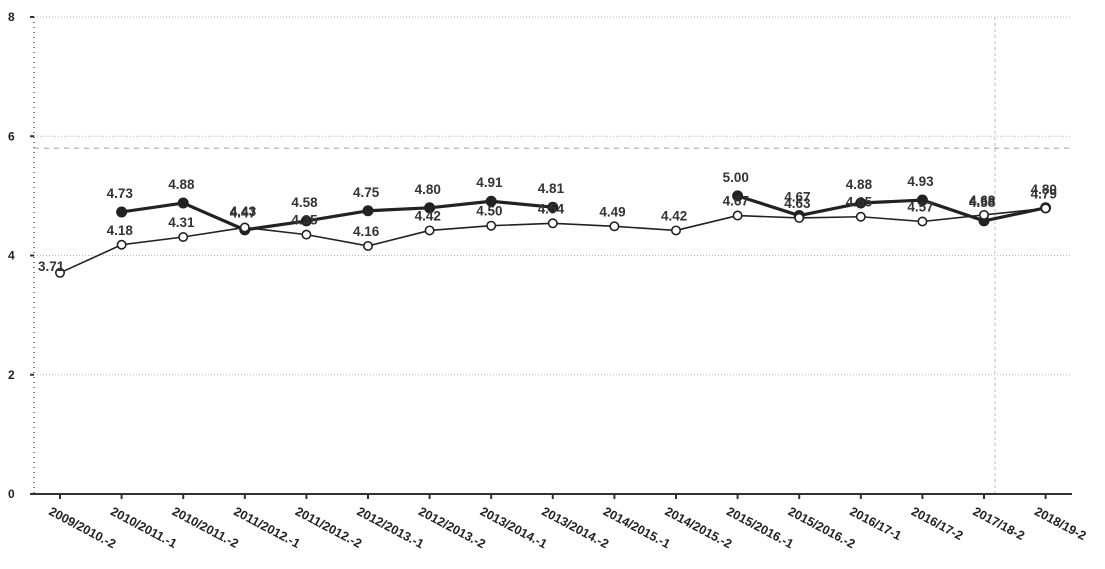 Image resolution: width=1105 pixels, height=569 pixels. Describe the element at coordinates (452, 527) in the screenshot. I see `x-tick-label: 2012/2013.-2` at that location.